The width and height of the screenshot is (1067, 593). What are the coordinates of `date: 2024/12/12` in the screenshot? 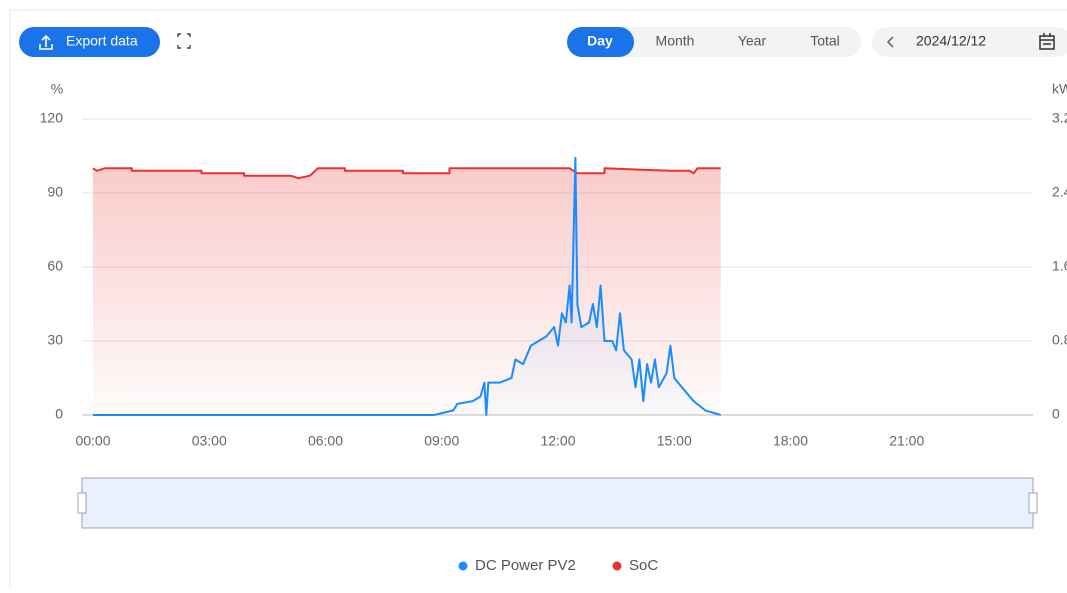 It's located at (951, 41).